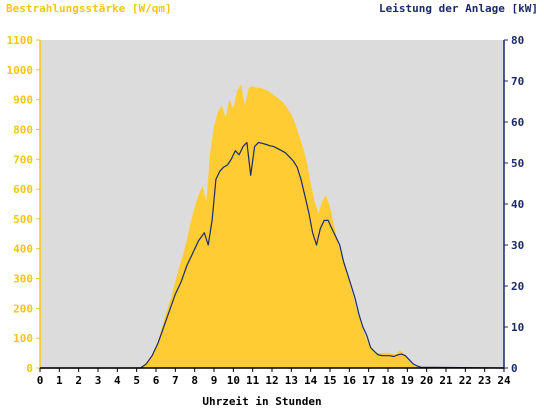 Image resolution: width=544 pixels, height=408 pixels. What do you see at coordinates (504, 380) in the screenshot?
I see `x-tick-label: 24` at bounding box center [504, 380].